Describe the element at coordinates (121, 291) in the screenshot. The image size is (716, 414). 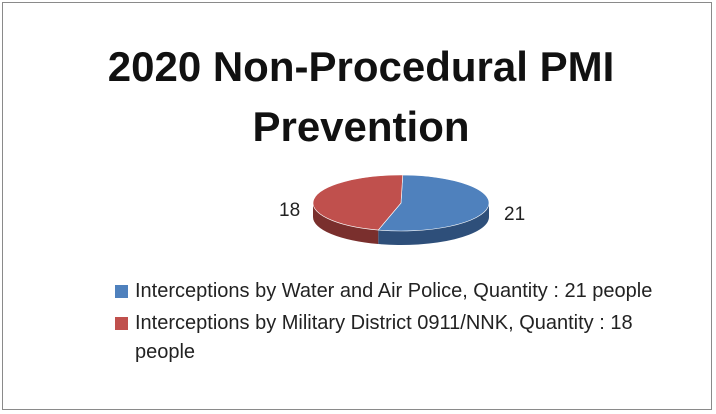
I see `legend-swatch-blue` at that location.